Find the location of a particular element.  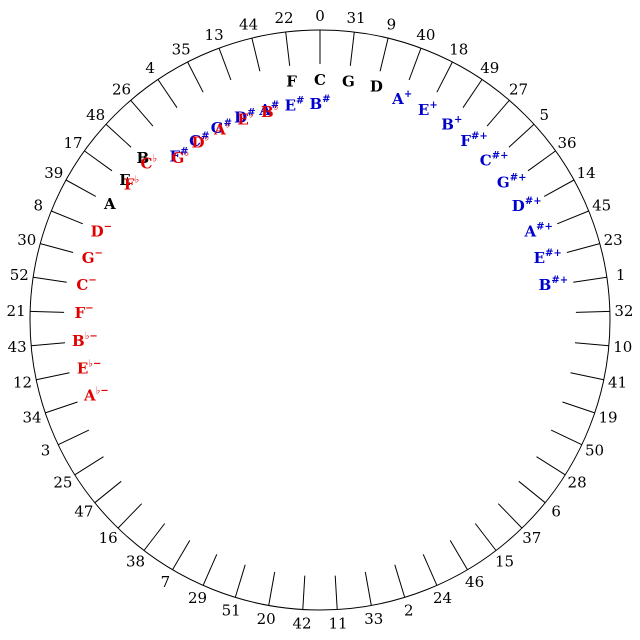

note-label: A#+ is located at coordinates (537, 231).